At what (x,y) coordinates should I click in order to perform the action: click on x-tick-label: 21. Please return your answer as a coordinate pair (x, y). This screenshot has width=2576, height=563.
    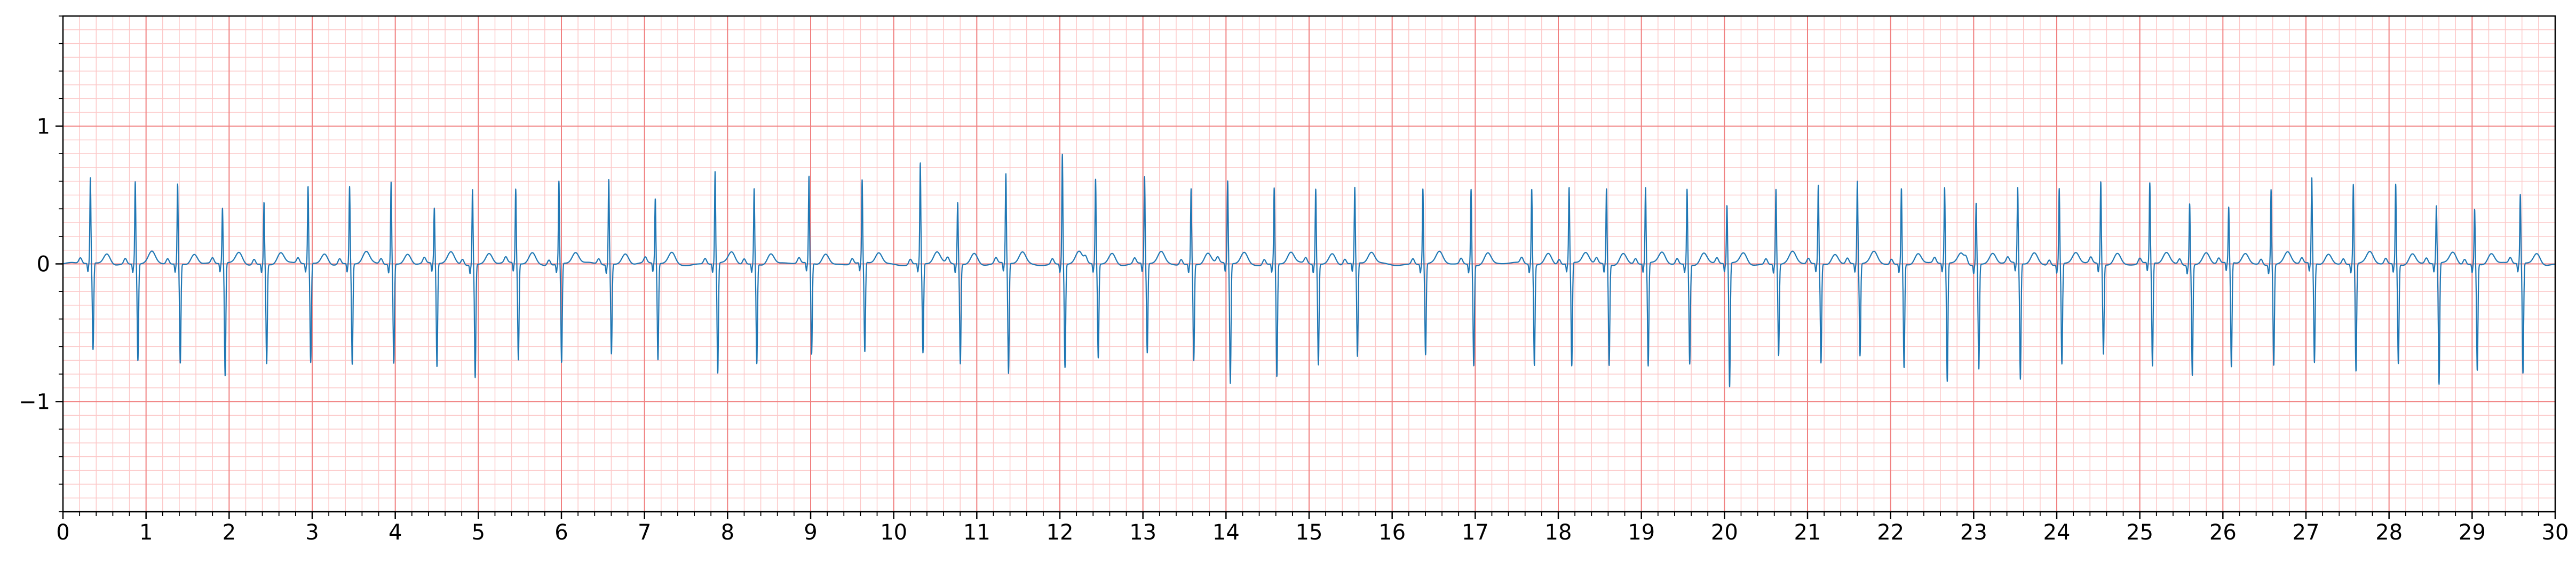
    Looking at the image, I should click on (1807, 532).